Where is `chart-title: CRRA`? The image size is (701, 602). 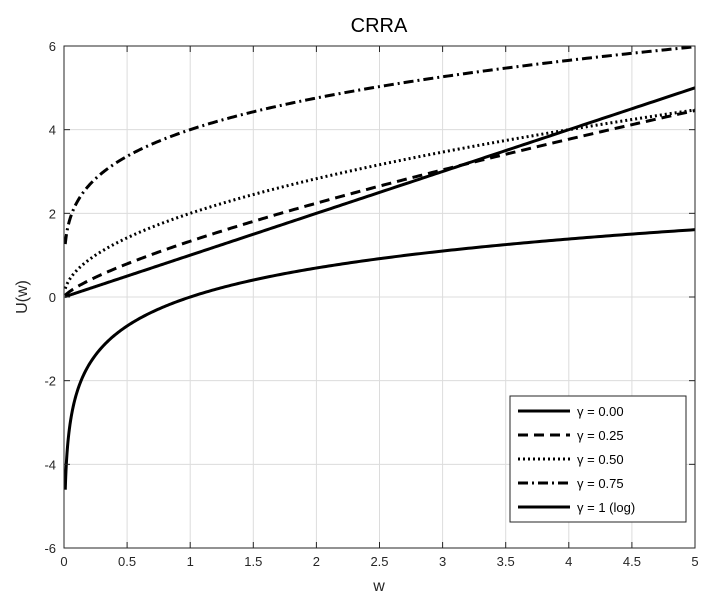 chart-title: CRRA is located at coordinates (379, 26).